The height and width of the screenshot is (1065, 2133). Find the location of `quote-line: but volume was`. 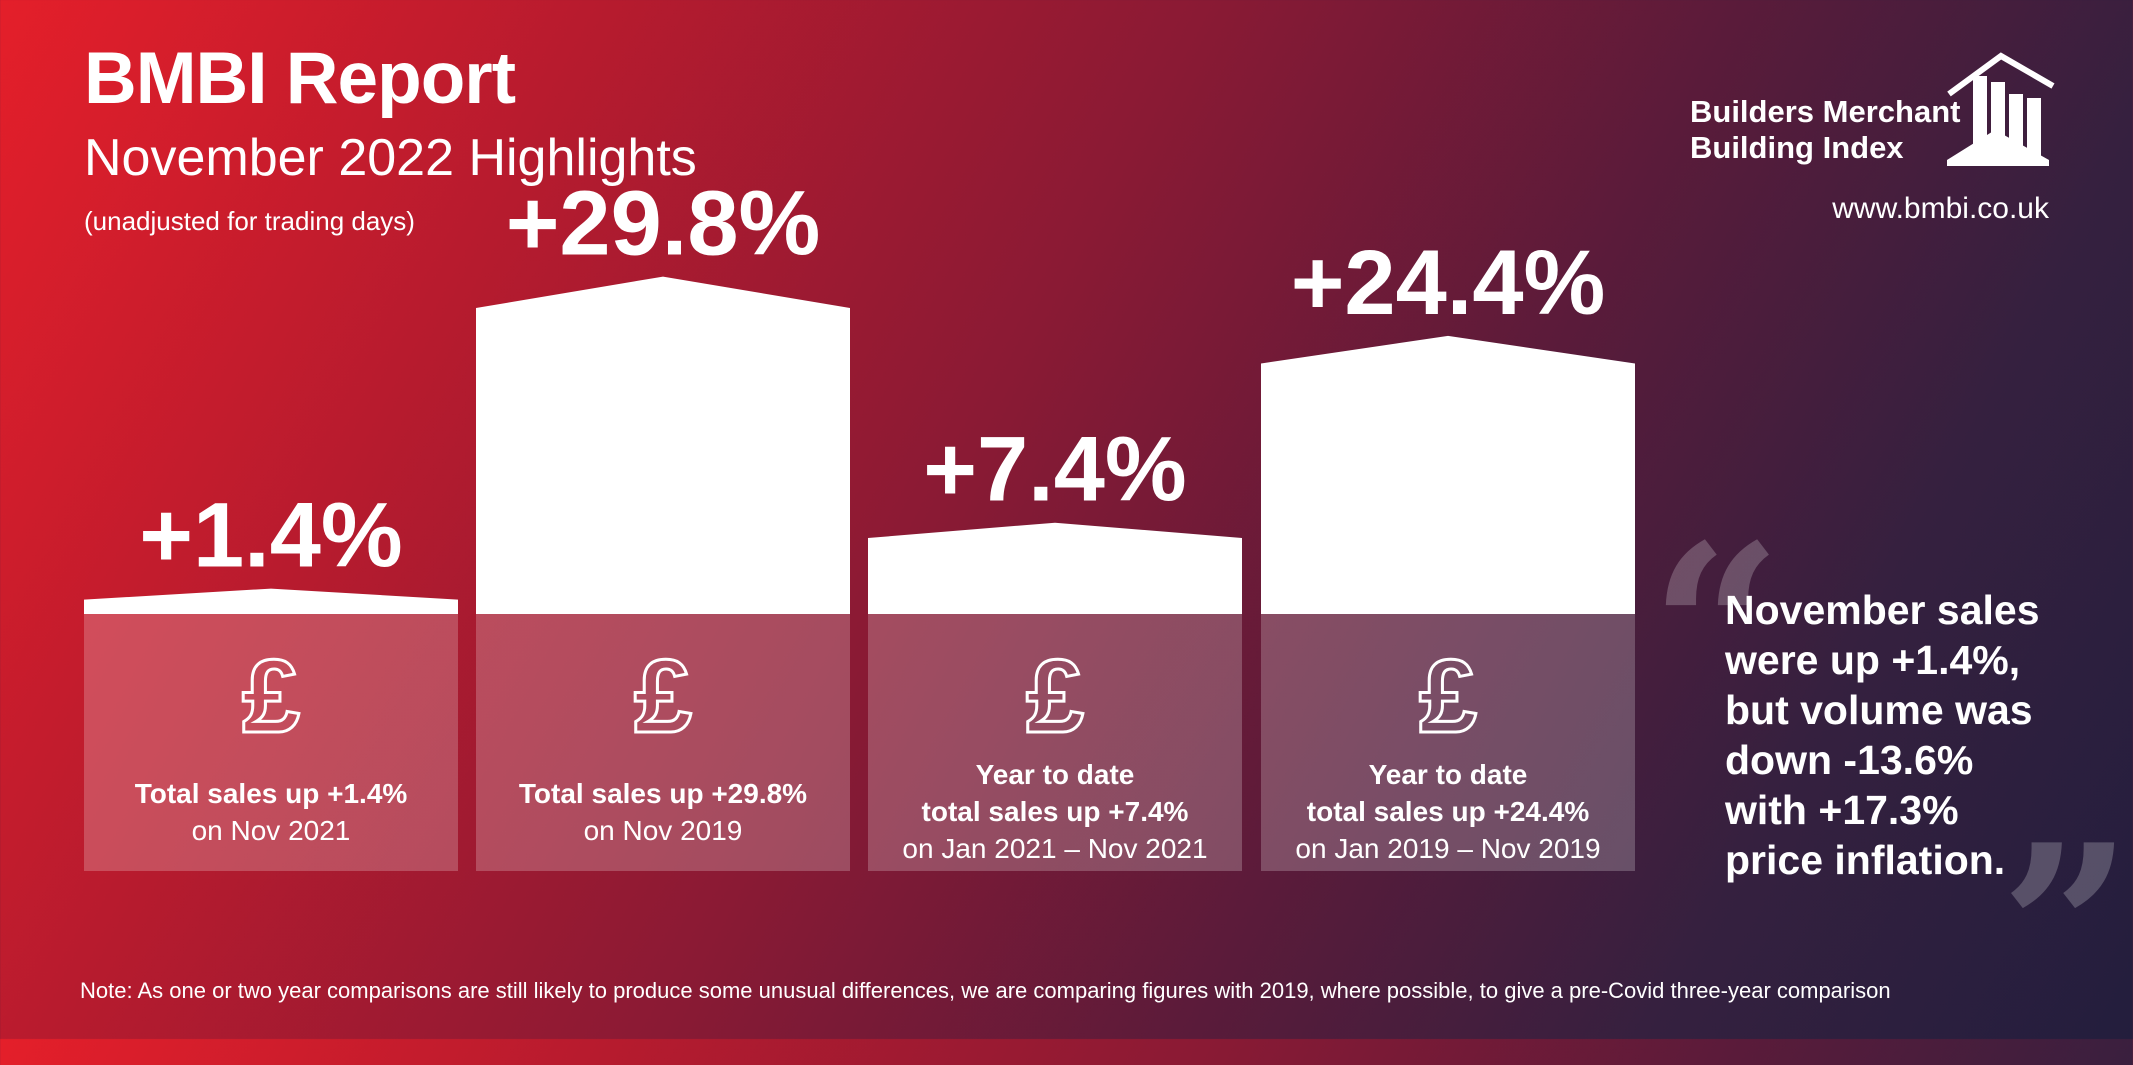

quote-line: but volume was is located at coordinates (1879, 710).